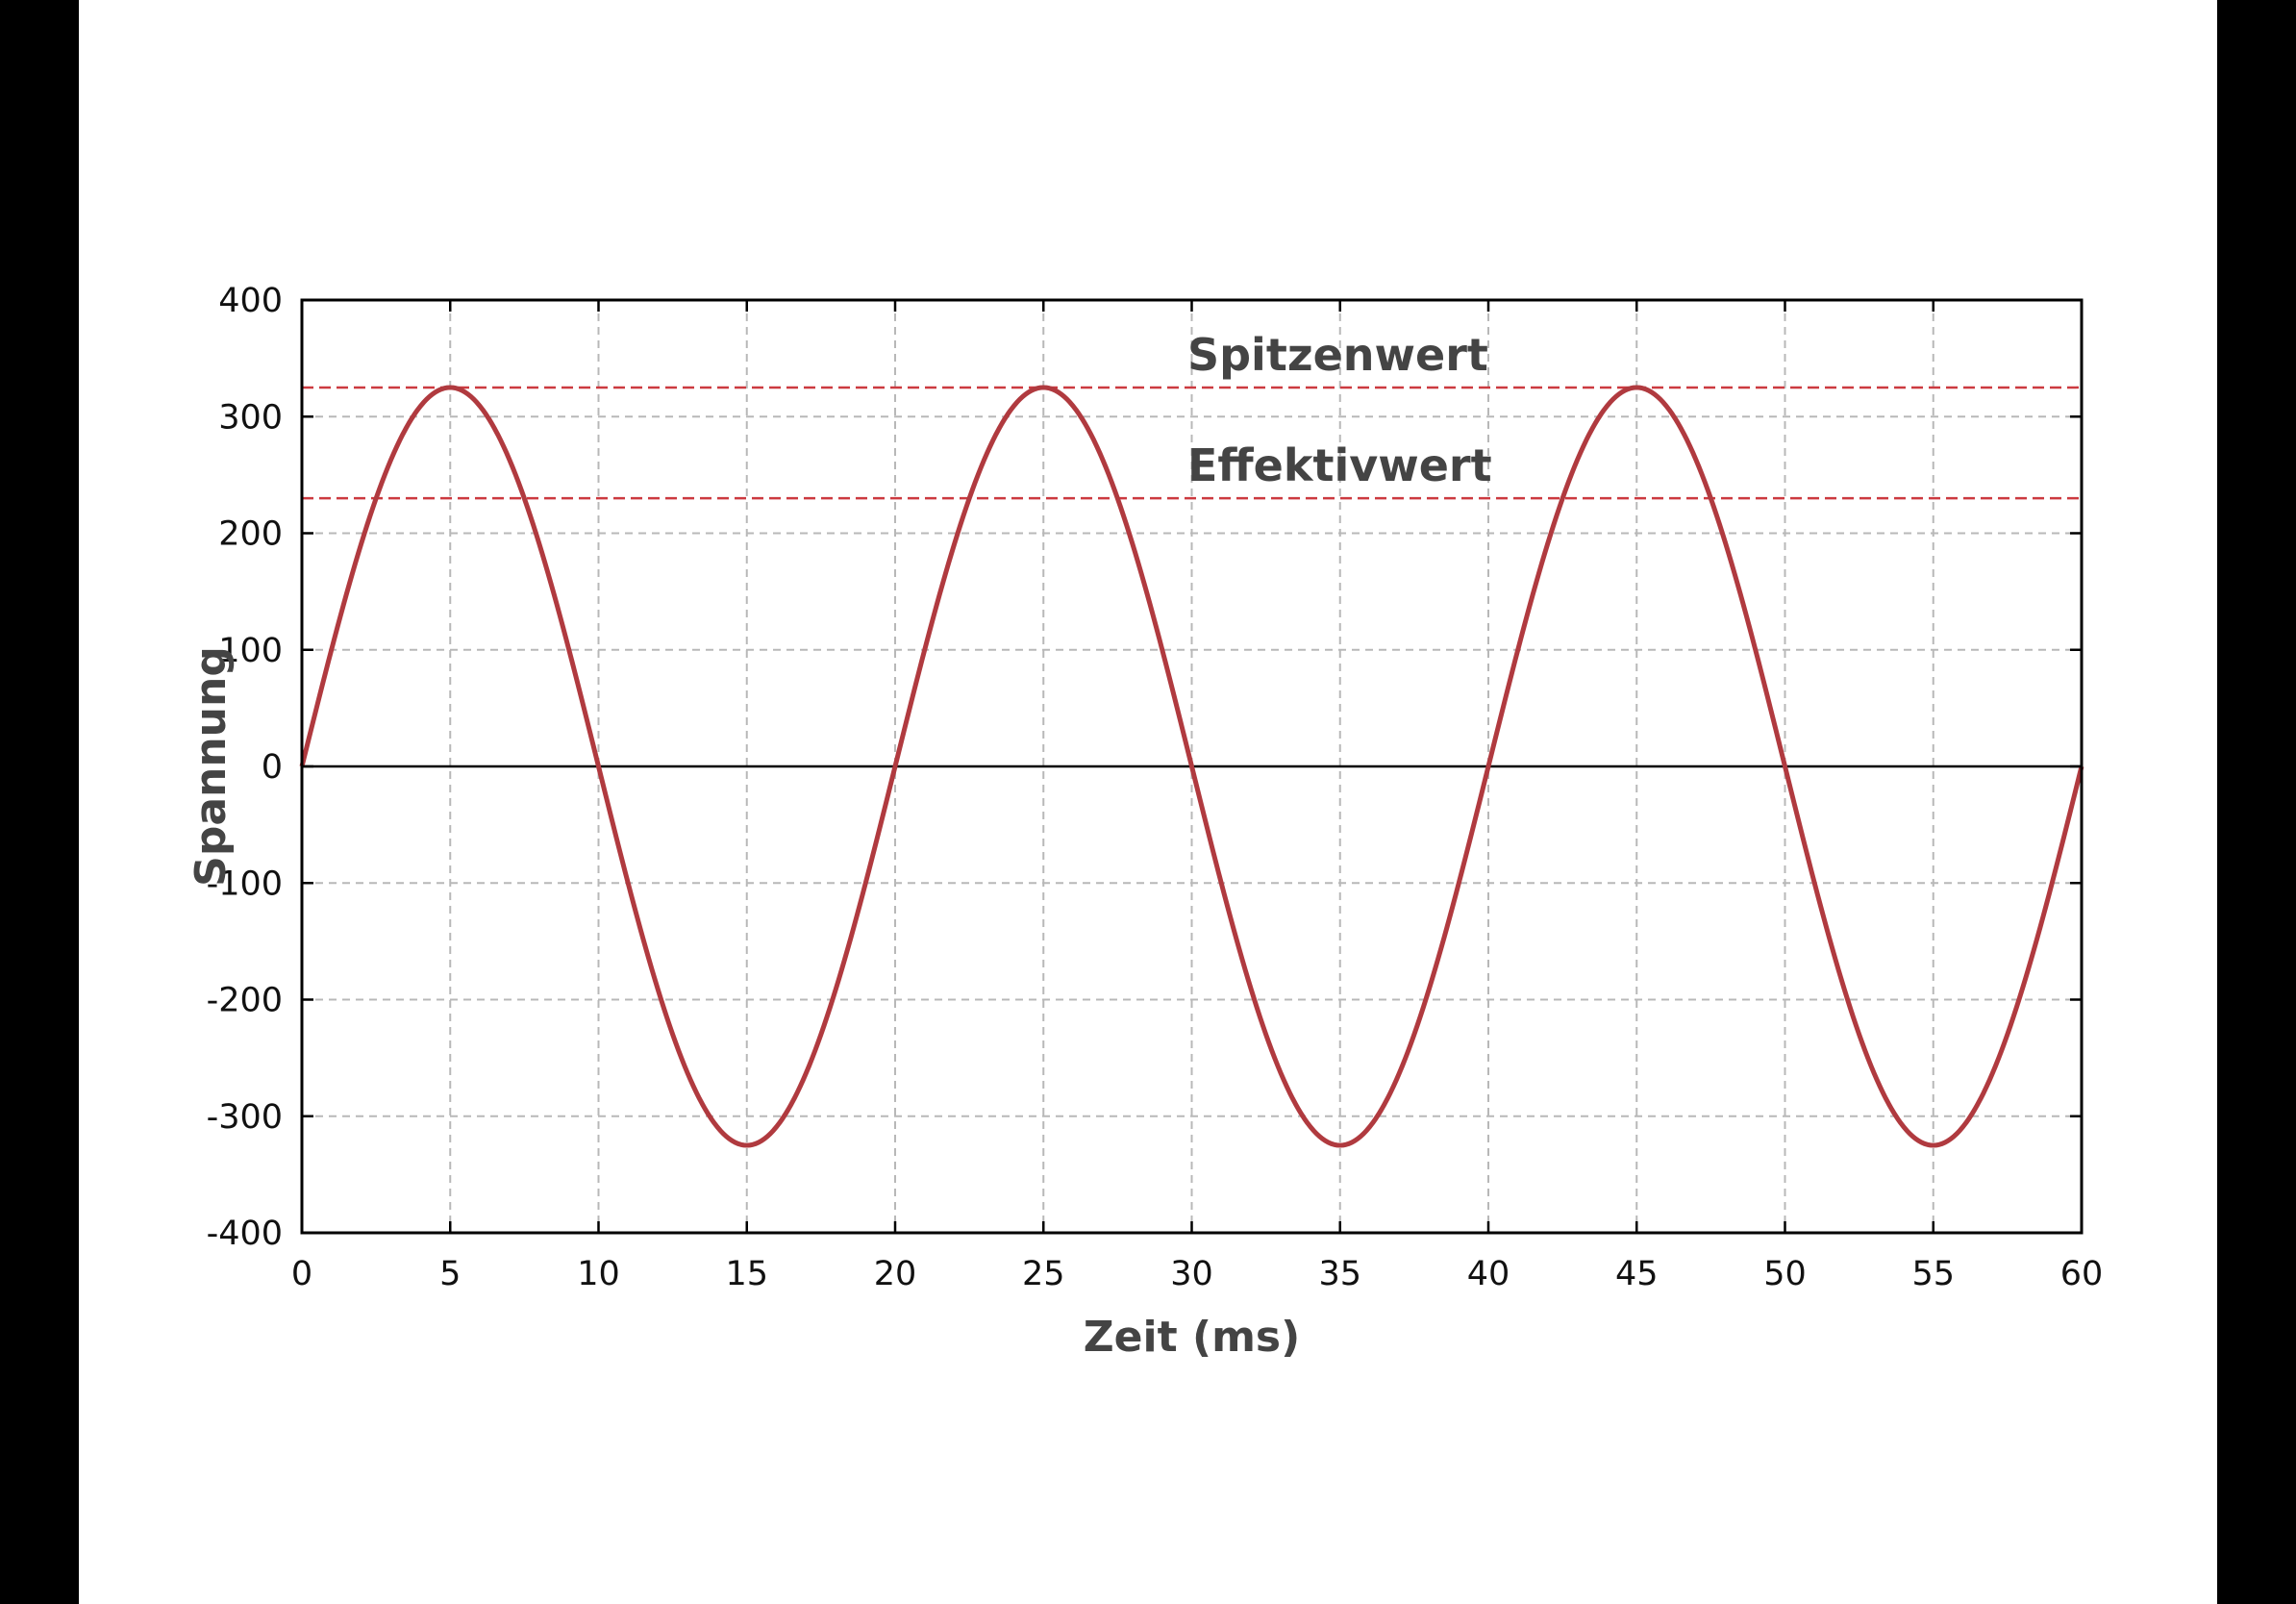 The width and height of the screenshot is (2296, 1604). I want to click on reference-line-label: Effektivwert, so click(1339, 465).